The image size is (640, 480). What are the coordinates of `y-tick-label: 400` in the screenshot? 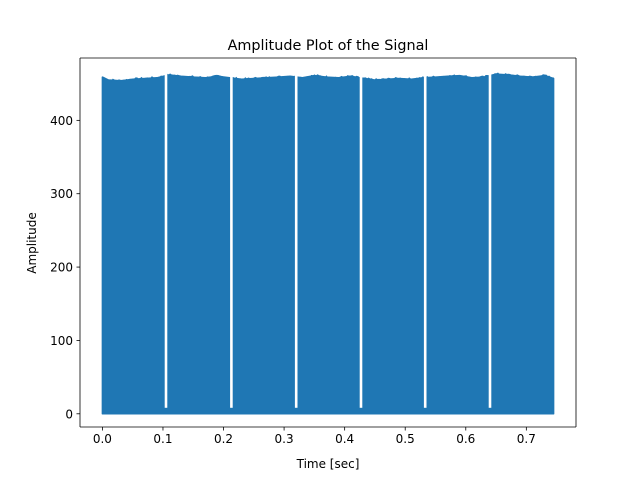 It's located at (61, 121).